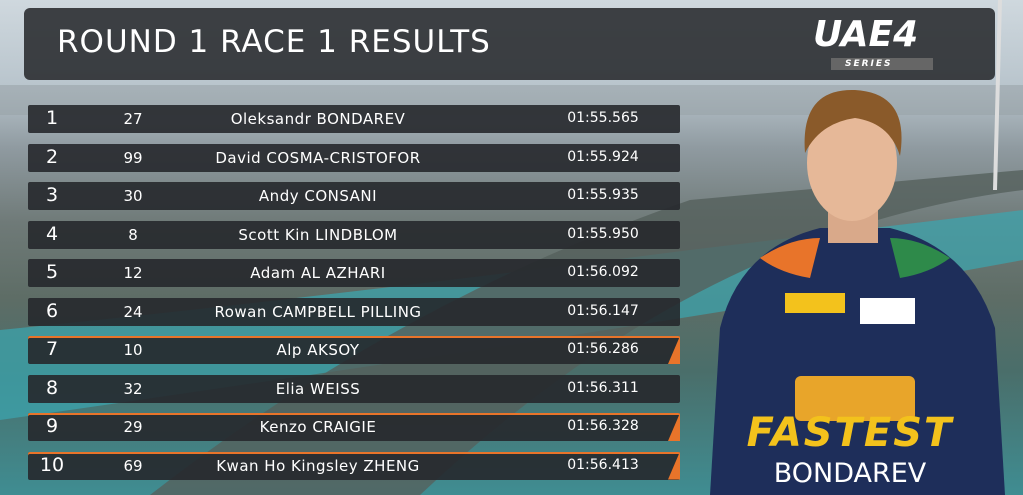 This screenshot has width=1023, height=495. What do you see at coordinates (318, 388) in the screenshot?
I see `driver-name: Elia WEISS` at bounding box center [318, 388].